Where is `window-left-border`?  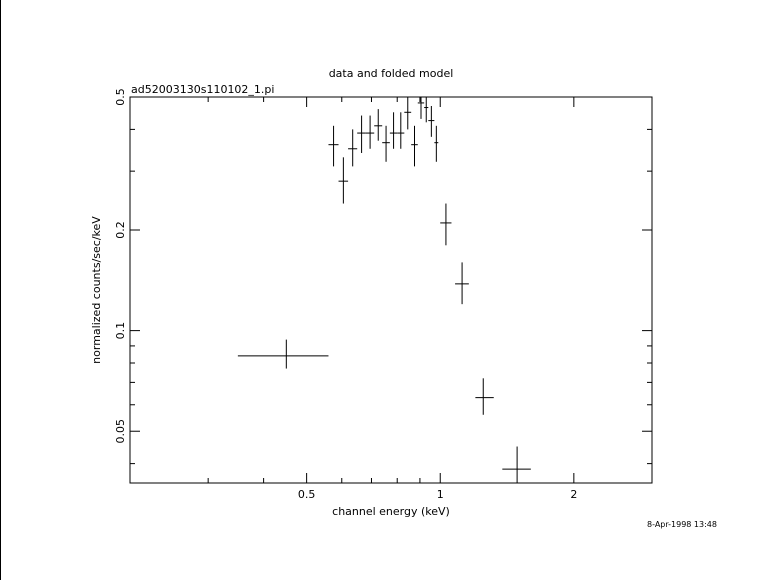
window-left-border is located at coordinates (0, 290).